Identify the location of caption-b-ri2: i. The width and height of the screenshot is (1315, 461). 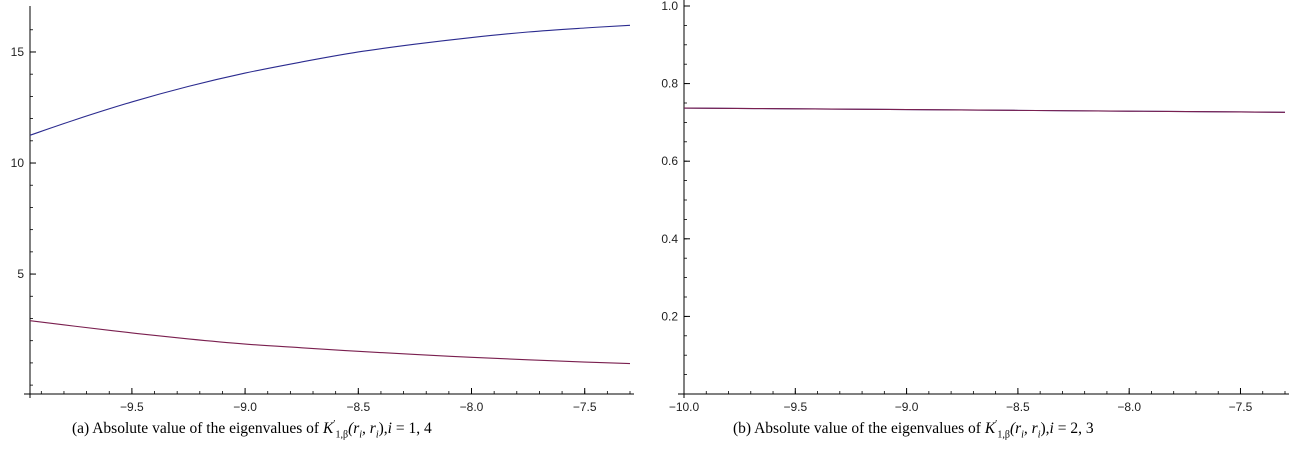
(1039, 435).